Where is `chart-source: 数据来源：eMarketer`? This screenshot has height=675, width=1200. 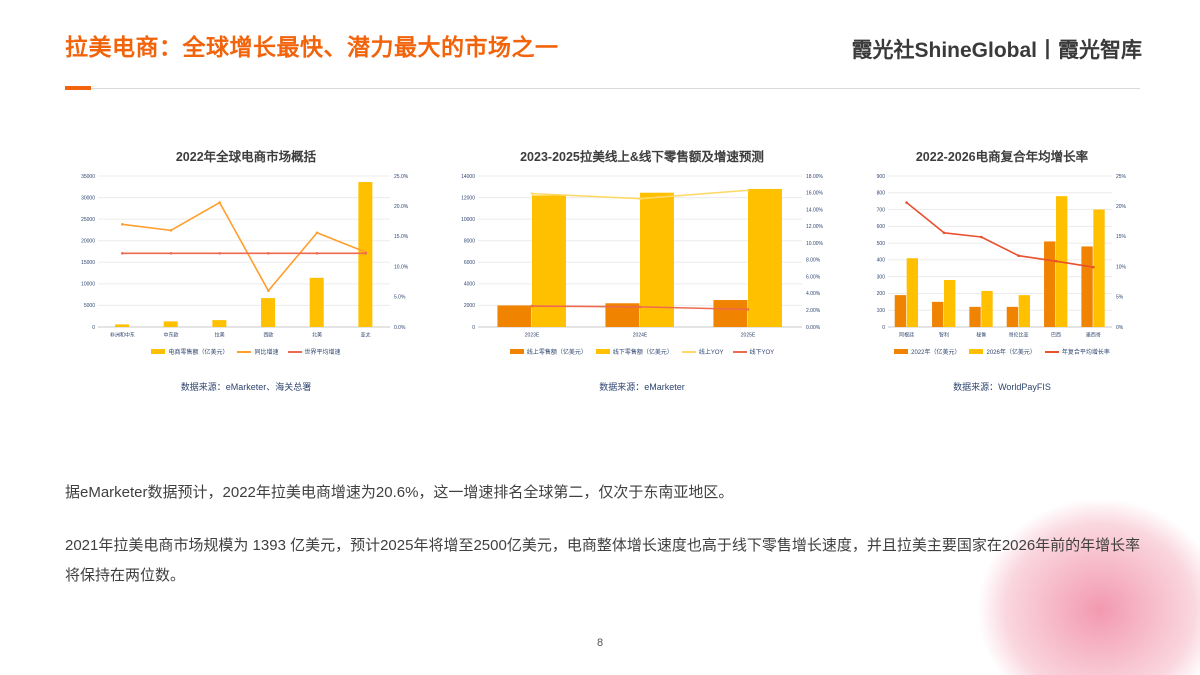 chart-source: 数据来源：eMarketer is located at coordinates (642, 387).